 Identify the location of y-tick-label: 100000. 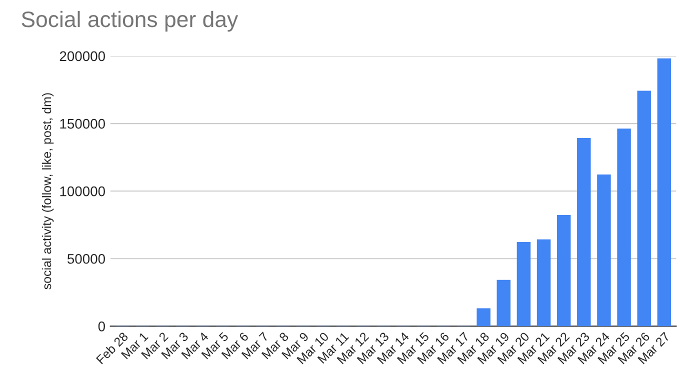
(82, 191).